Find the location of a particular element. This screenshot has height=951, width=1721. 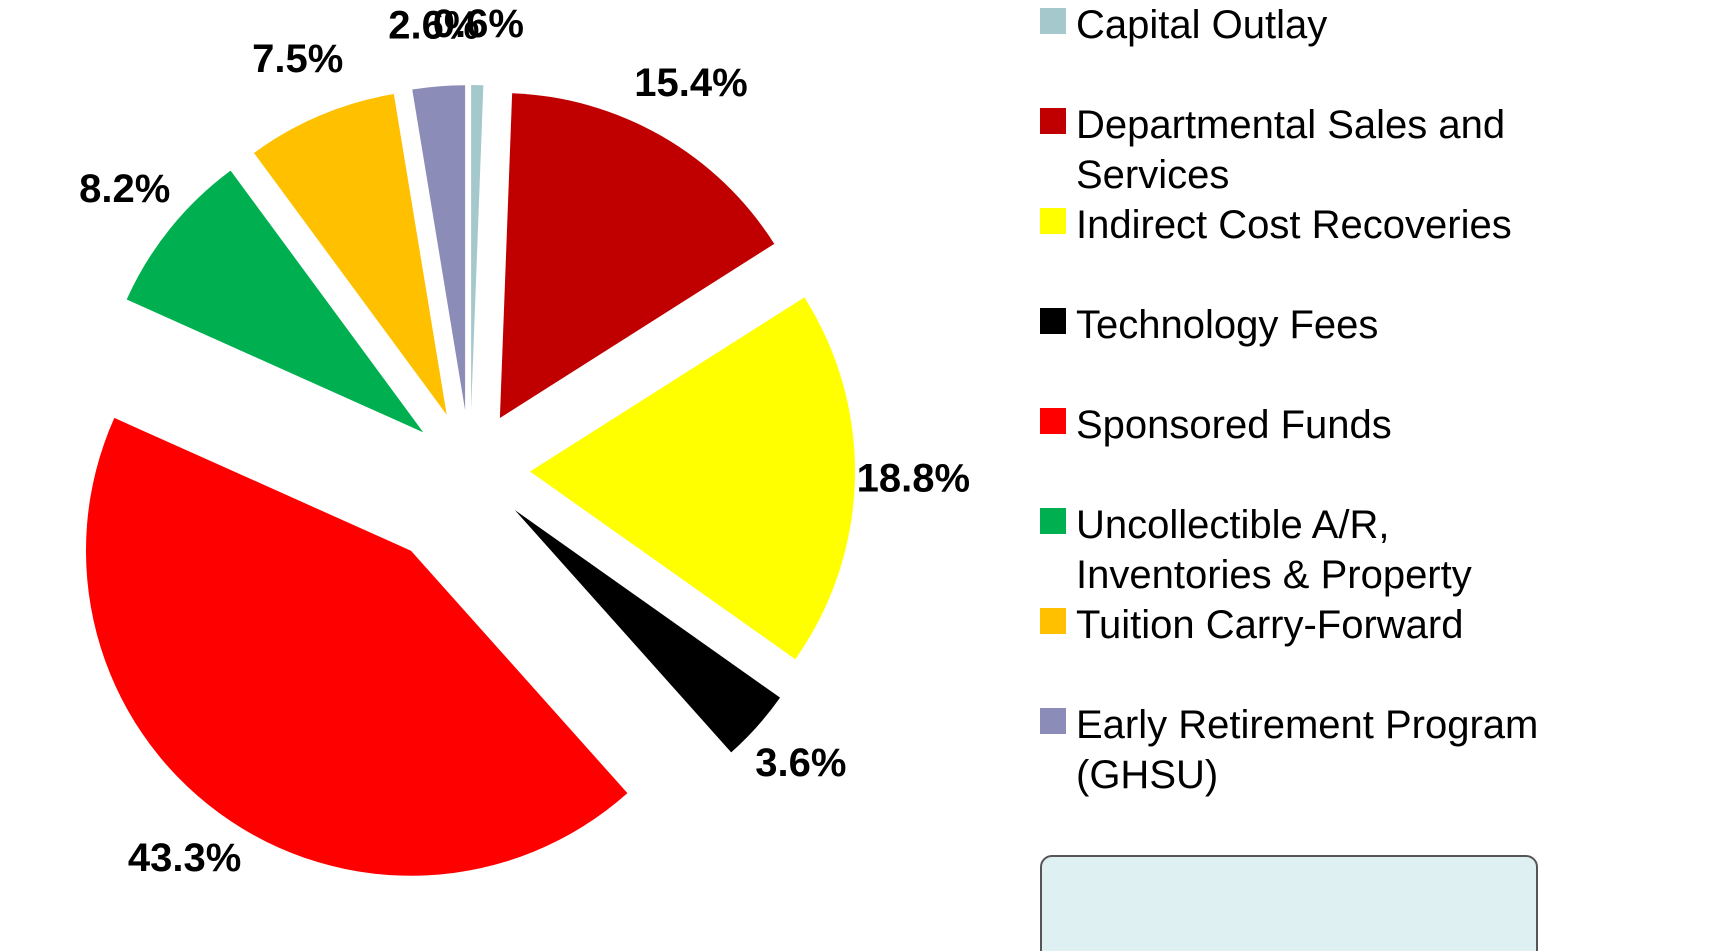

data-label: 2.6% is located at coordinates (433, 26).